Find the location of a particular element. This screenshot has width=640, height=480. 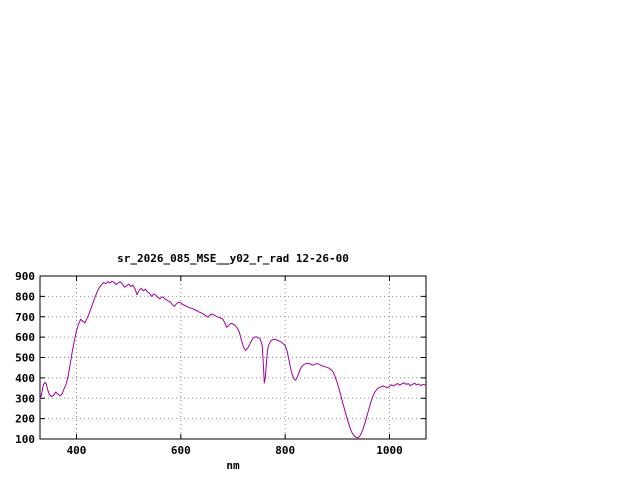

x-tick-label: 800 is located at coordinates (285, 450).